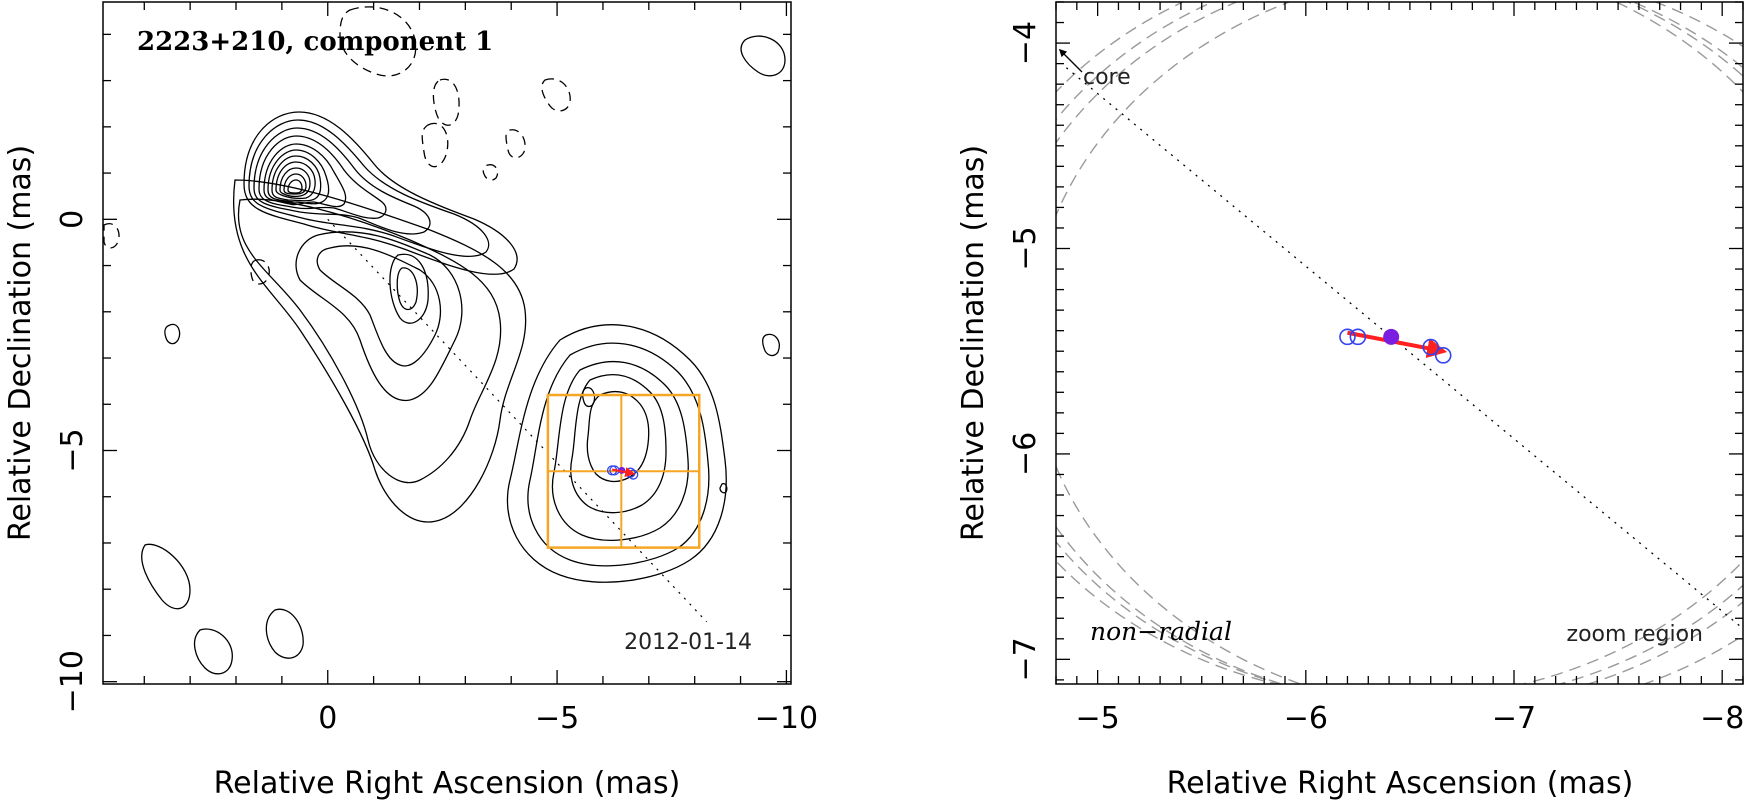 Image resolution: width=1750 pixels, height=806 pixels. I want to click on component-contours, so click(616, 453).